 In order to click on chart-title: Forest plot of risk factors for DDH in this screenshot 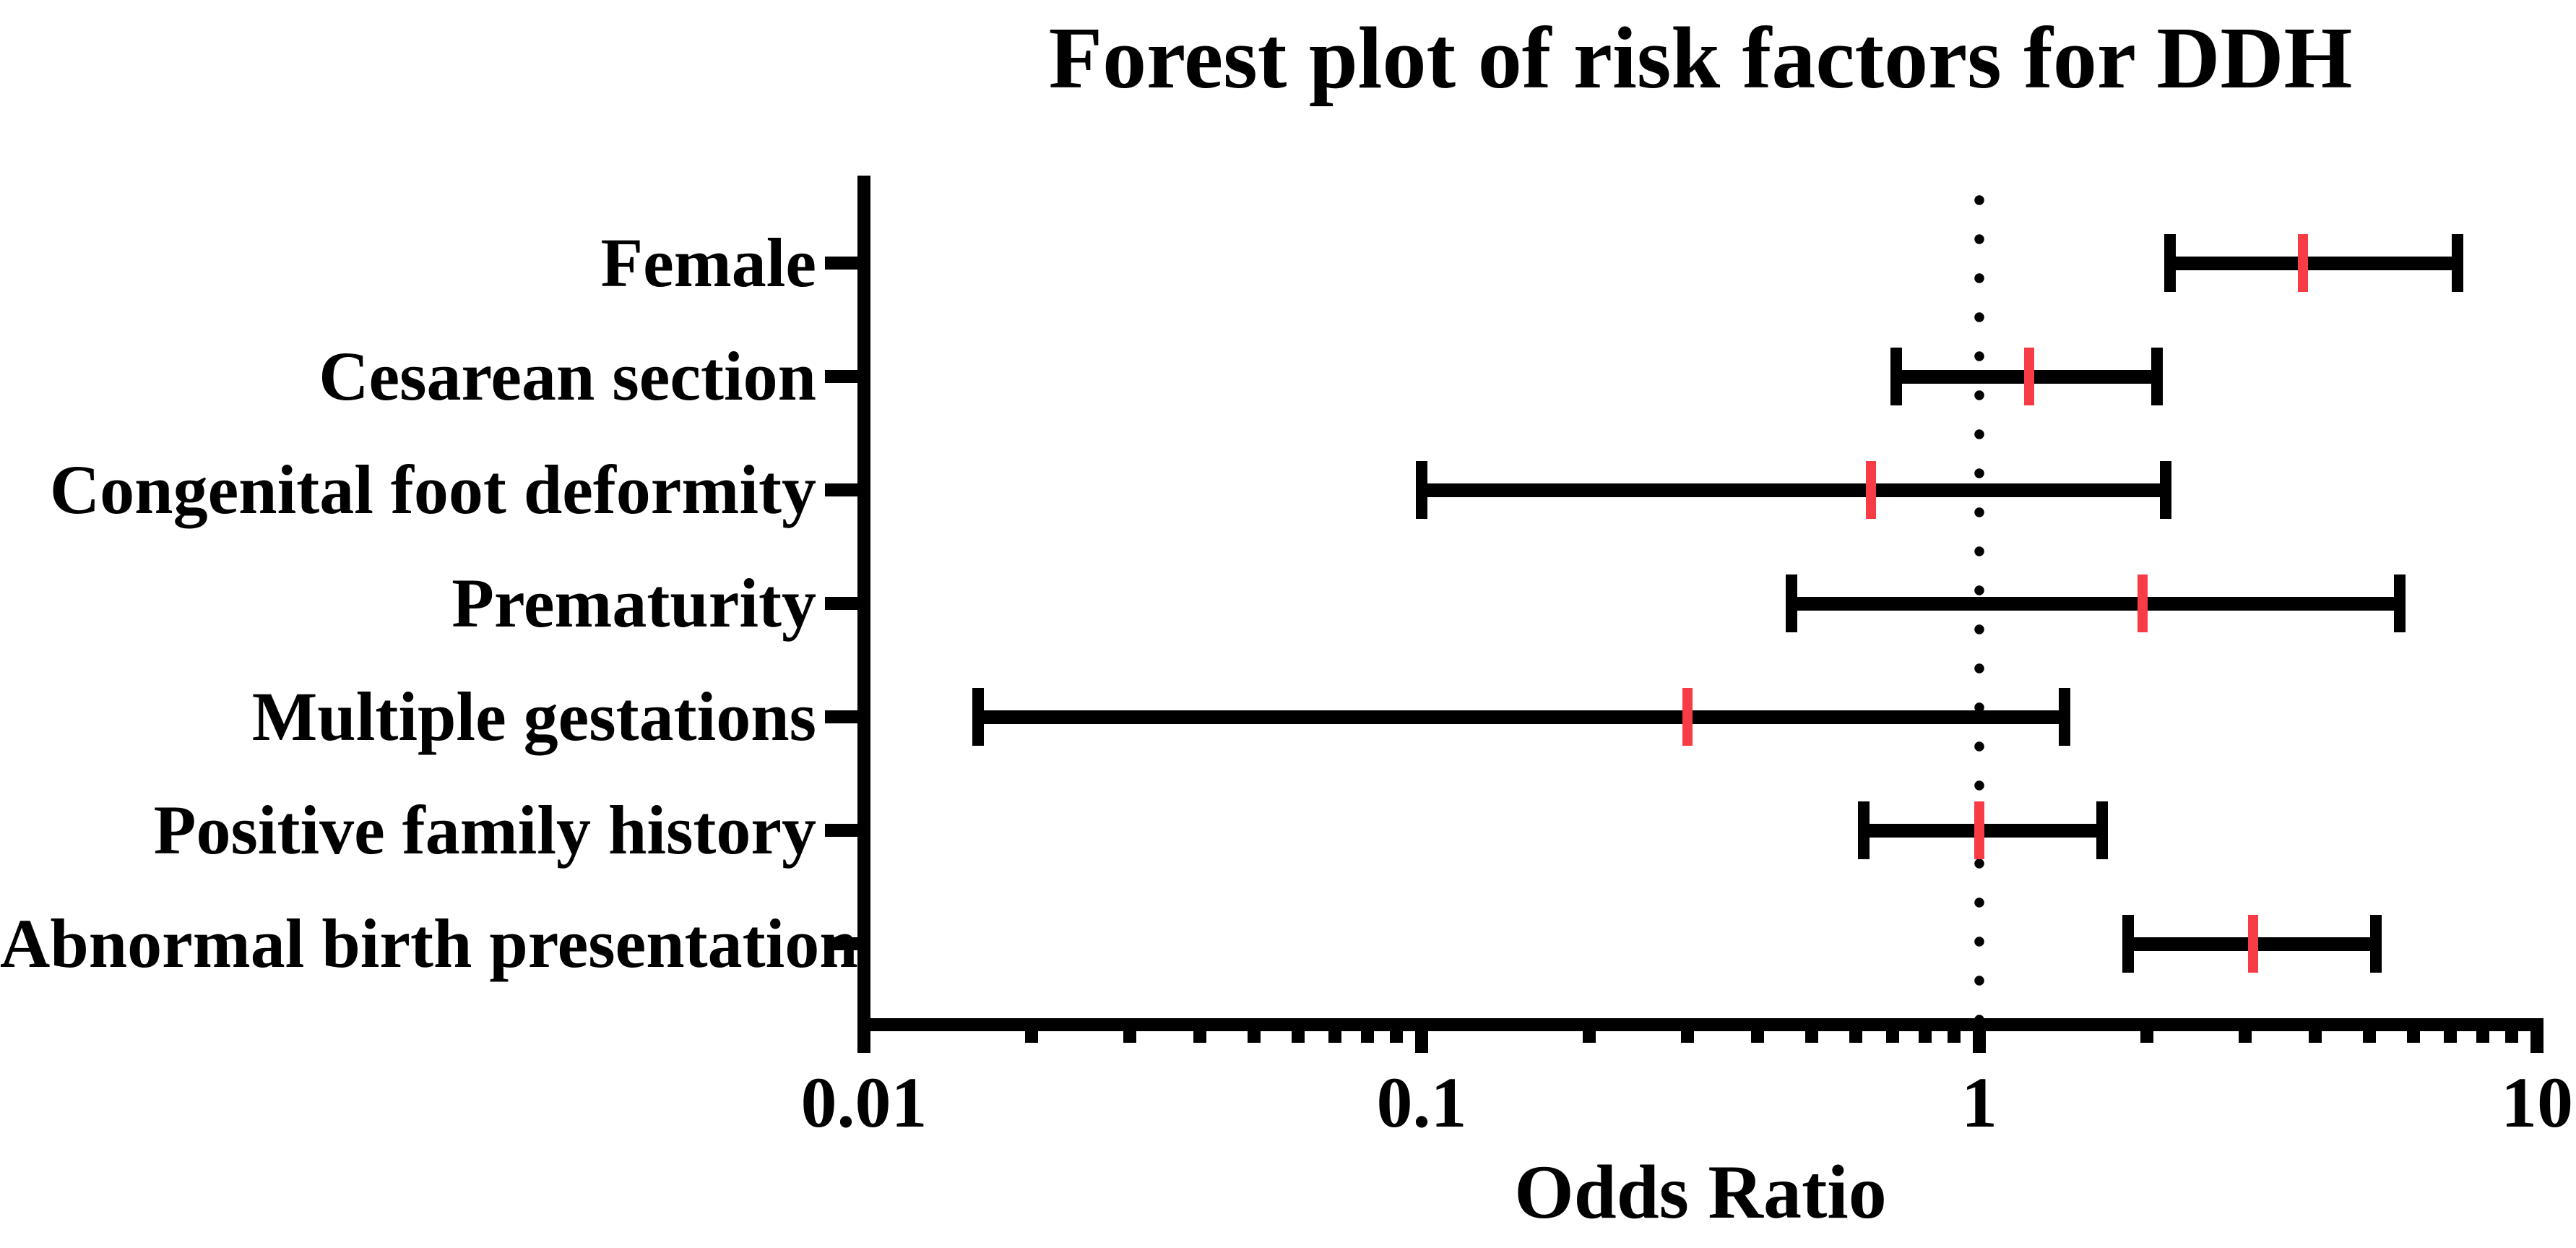, I will do `click(1700, 58)`.